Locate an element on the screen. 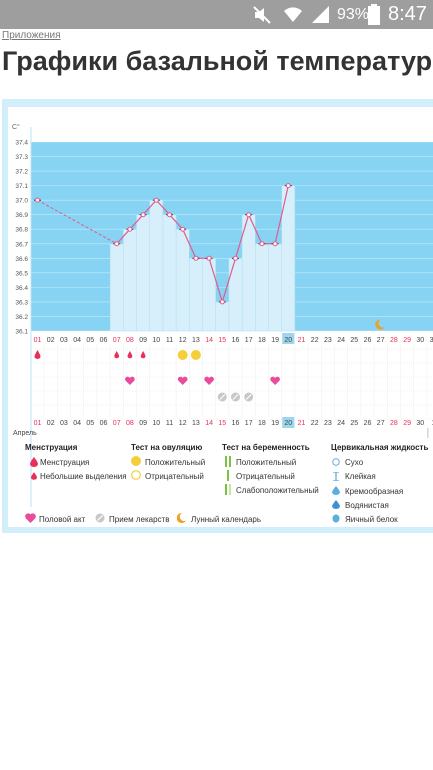 The width and height of the screenshot is (433, 770). page-title: Графики базальной температур is located at coordinates (217, 61).